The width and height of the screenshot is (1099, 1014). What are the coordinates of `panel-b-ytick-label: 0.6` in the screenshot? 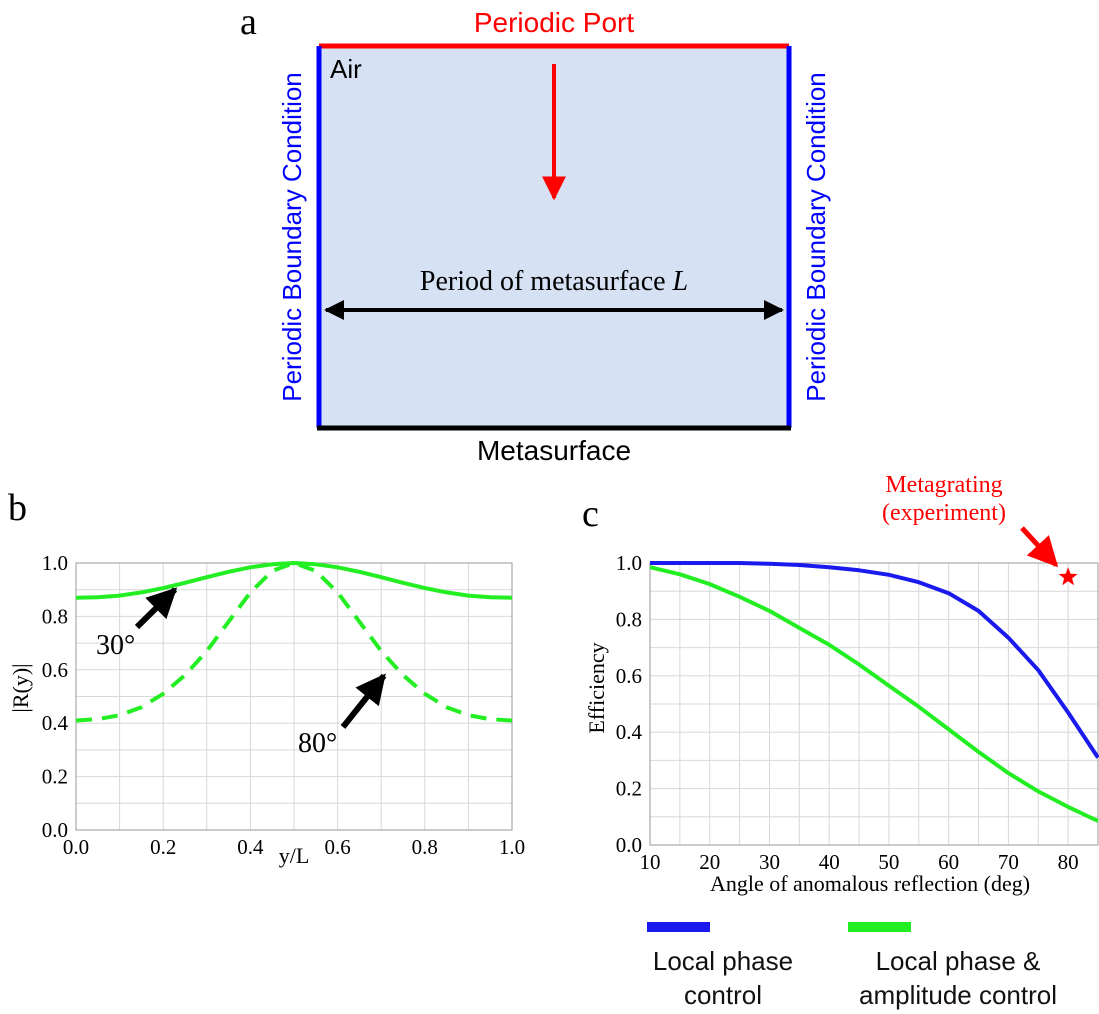 It's located at (55, 670).